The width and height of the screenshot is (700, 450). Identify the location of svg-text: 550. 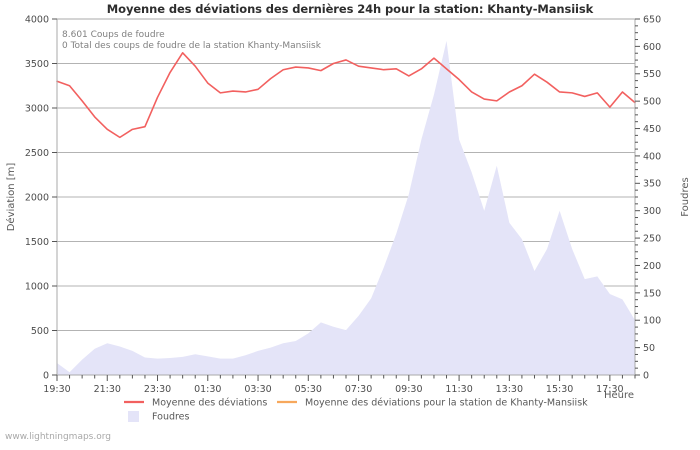
(652, 74).